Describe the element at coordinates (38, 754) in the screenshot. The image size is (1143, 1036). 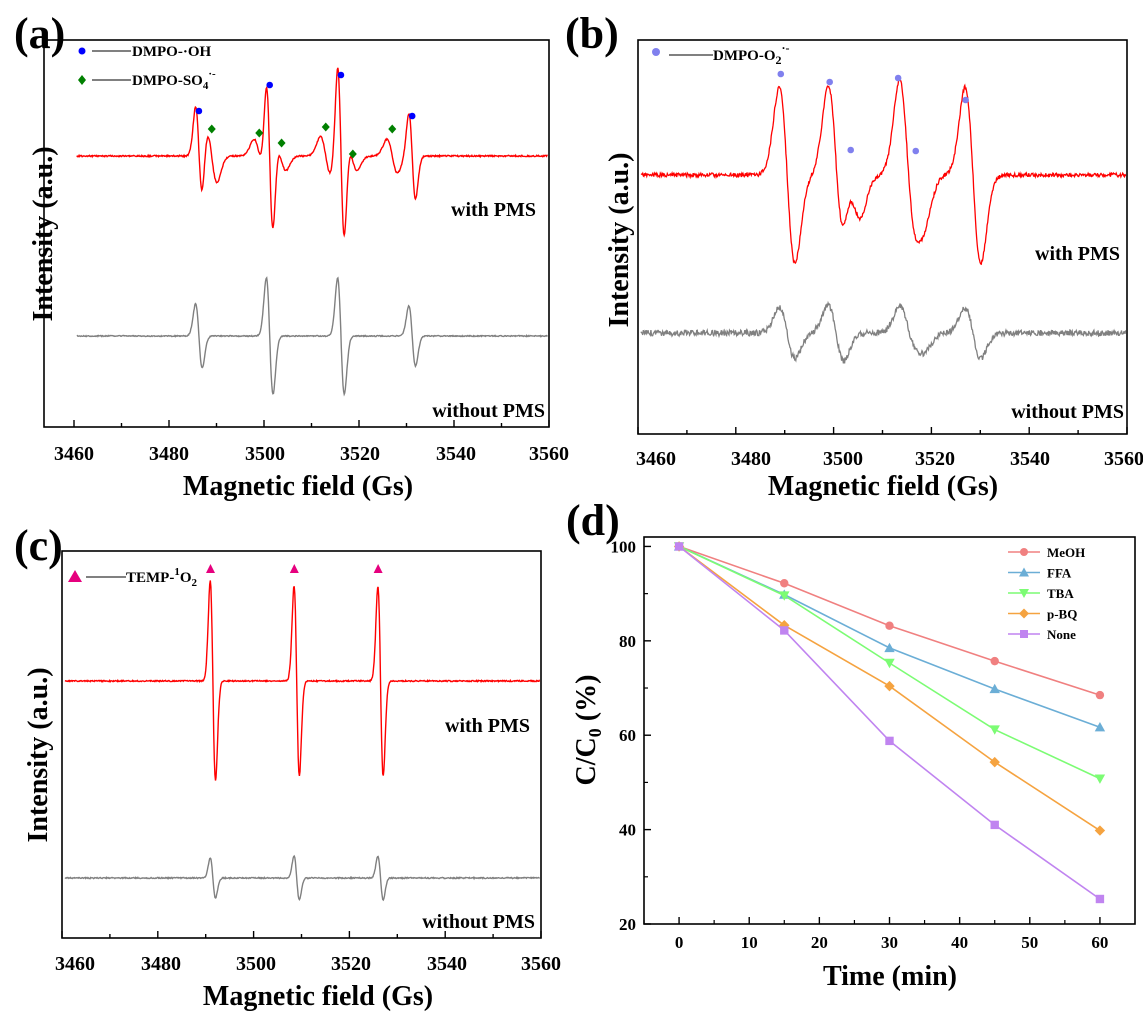
I see `panel-c-y-axis-title: Intensity (a.u.)` at that location.